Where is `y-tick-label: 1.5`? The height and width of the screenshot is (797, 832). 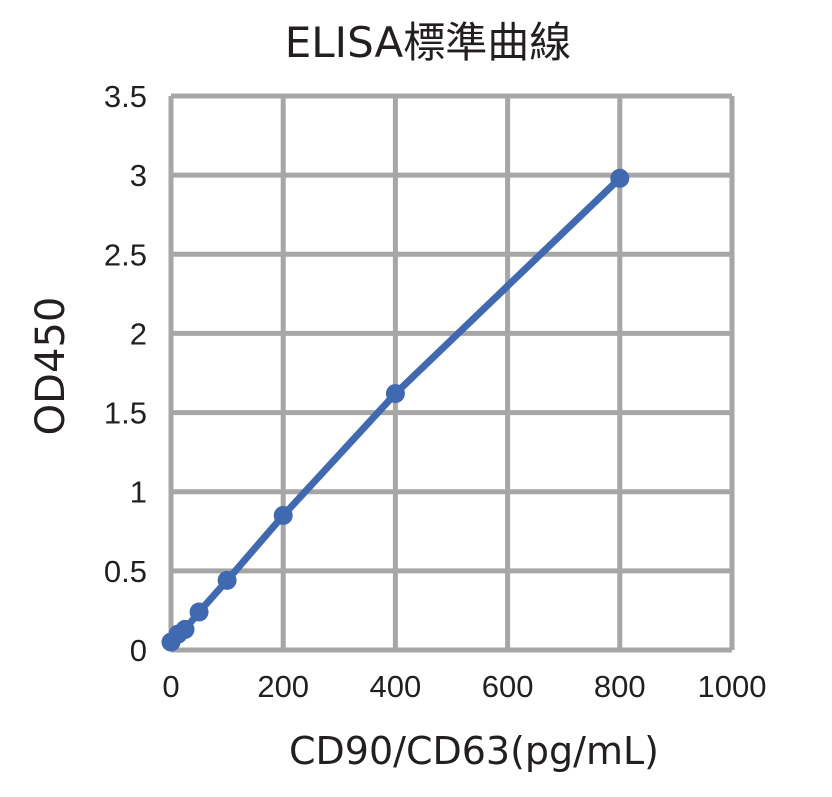
y-tick-label: 1.5 is located at coordinates (125, 413).